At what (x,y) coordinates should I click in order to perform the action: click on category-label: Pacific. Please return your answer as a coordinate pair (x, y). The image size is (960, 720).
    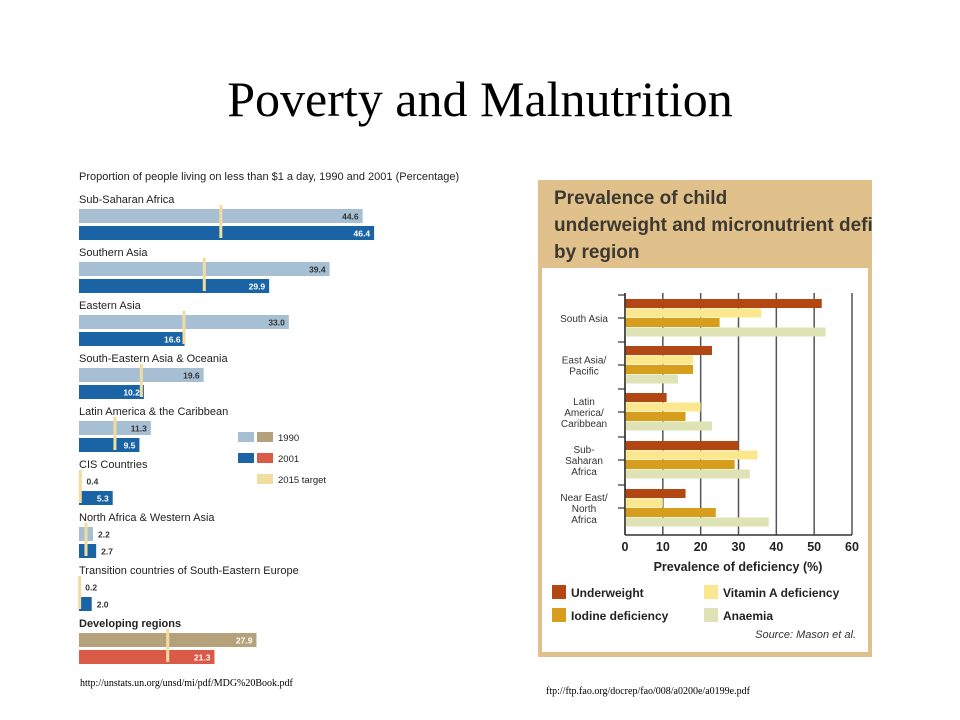
    Looking at the image, I should click on (583, 372).